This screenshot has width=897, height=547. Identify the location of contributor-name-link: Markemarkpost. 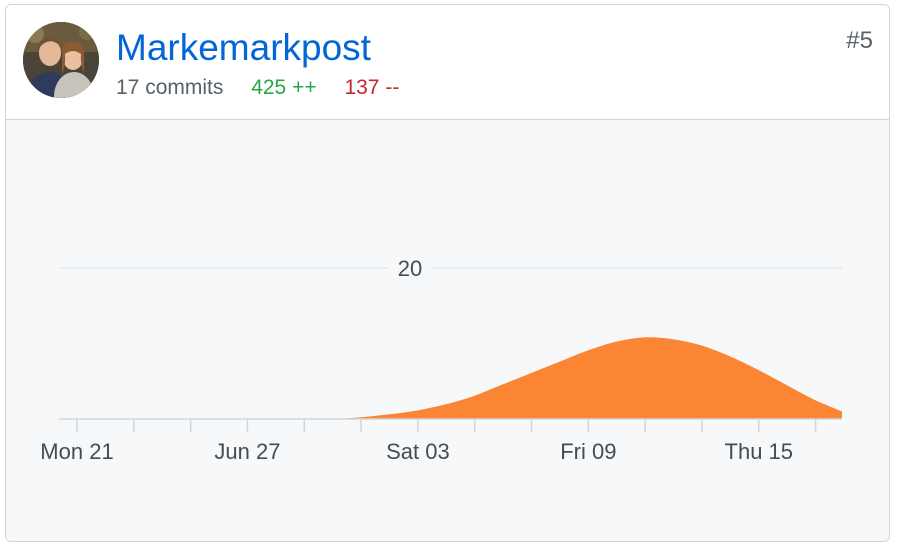
(243, 47).